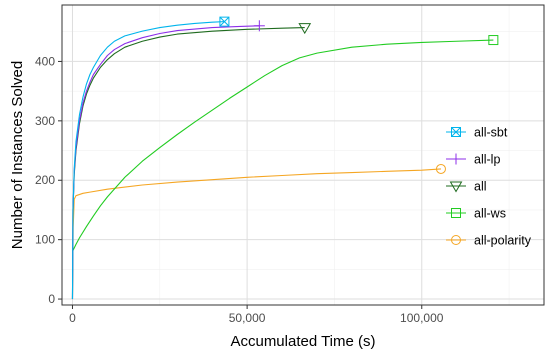 The width and height of the screenshot is (554, 354). Describe the element at coordinates (51, 299) in the screenshot. I see `y-tick-label: 0` at that location.